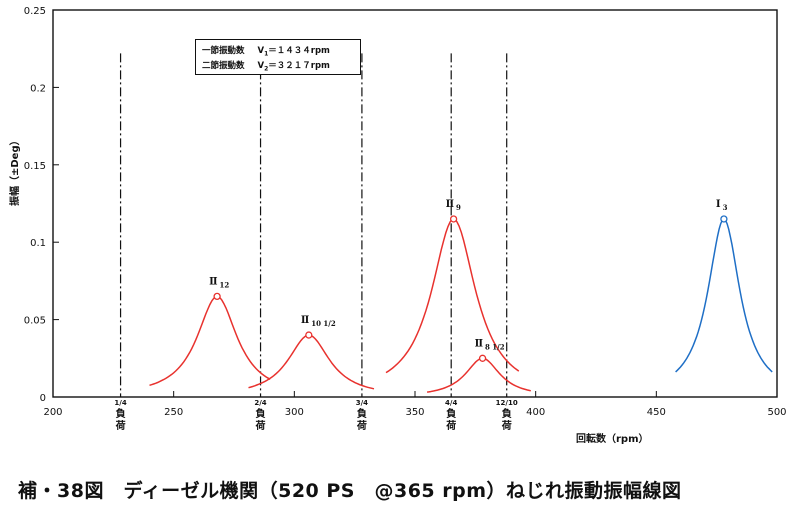  What do you see at coordinates (223, 51) in the screenshot?
I see `legend-label-1: 一節振動数` at bounding box center [223, 51].